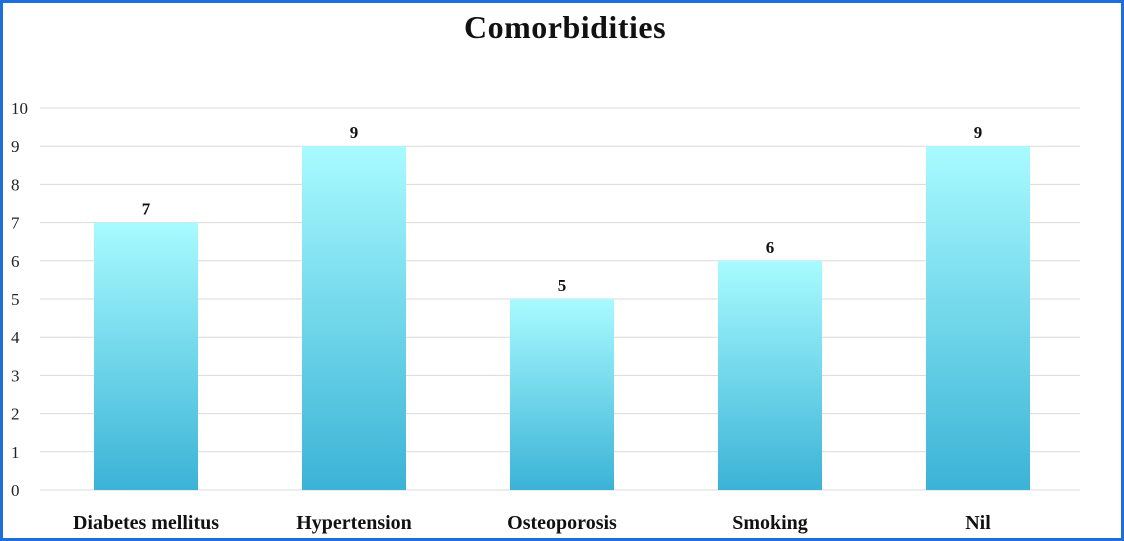  What do you see at coordinates (146, 356) in the screenshot?
I see `bar-diabetes-mellitus` at bounding box center [146, 356].